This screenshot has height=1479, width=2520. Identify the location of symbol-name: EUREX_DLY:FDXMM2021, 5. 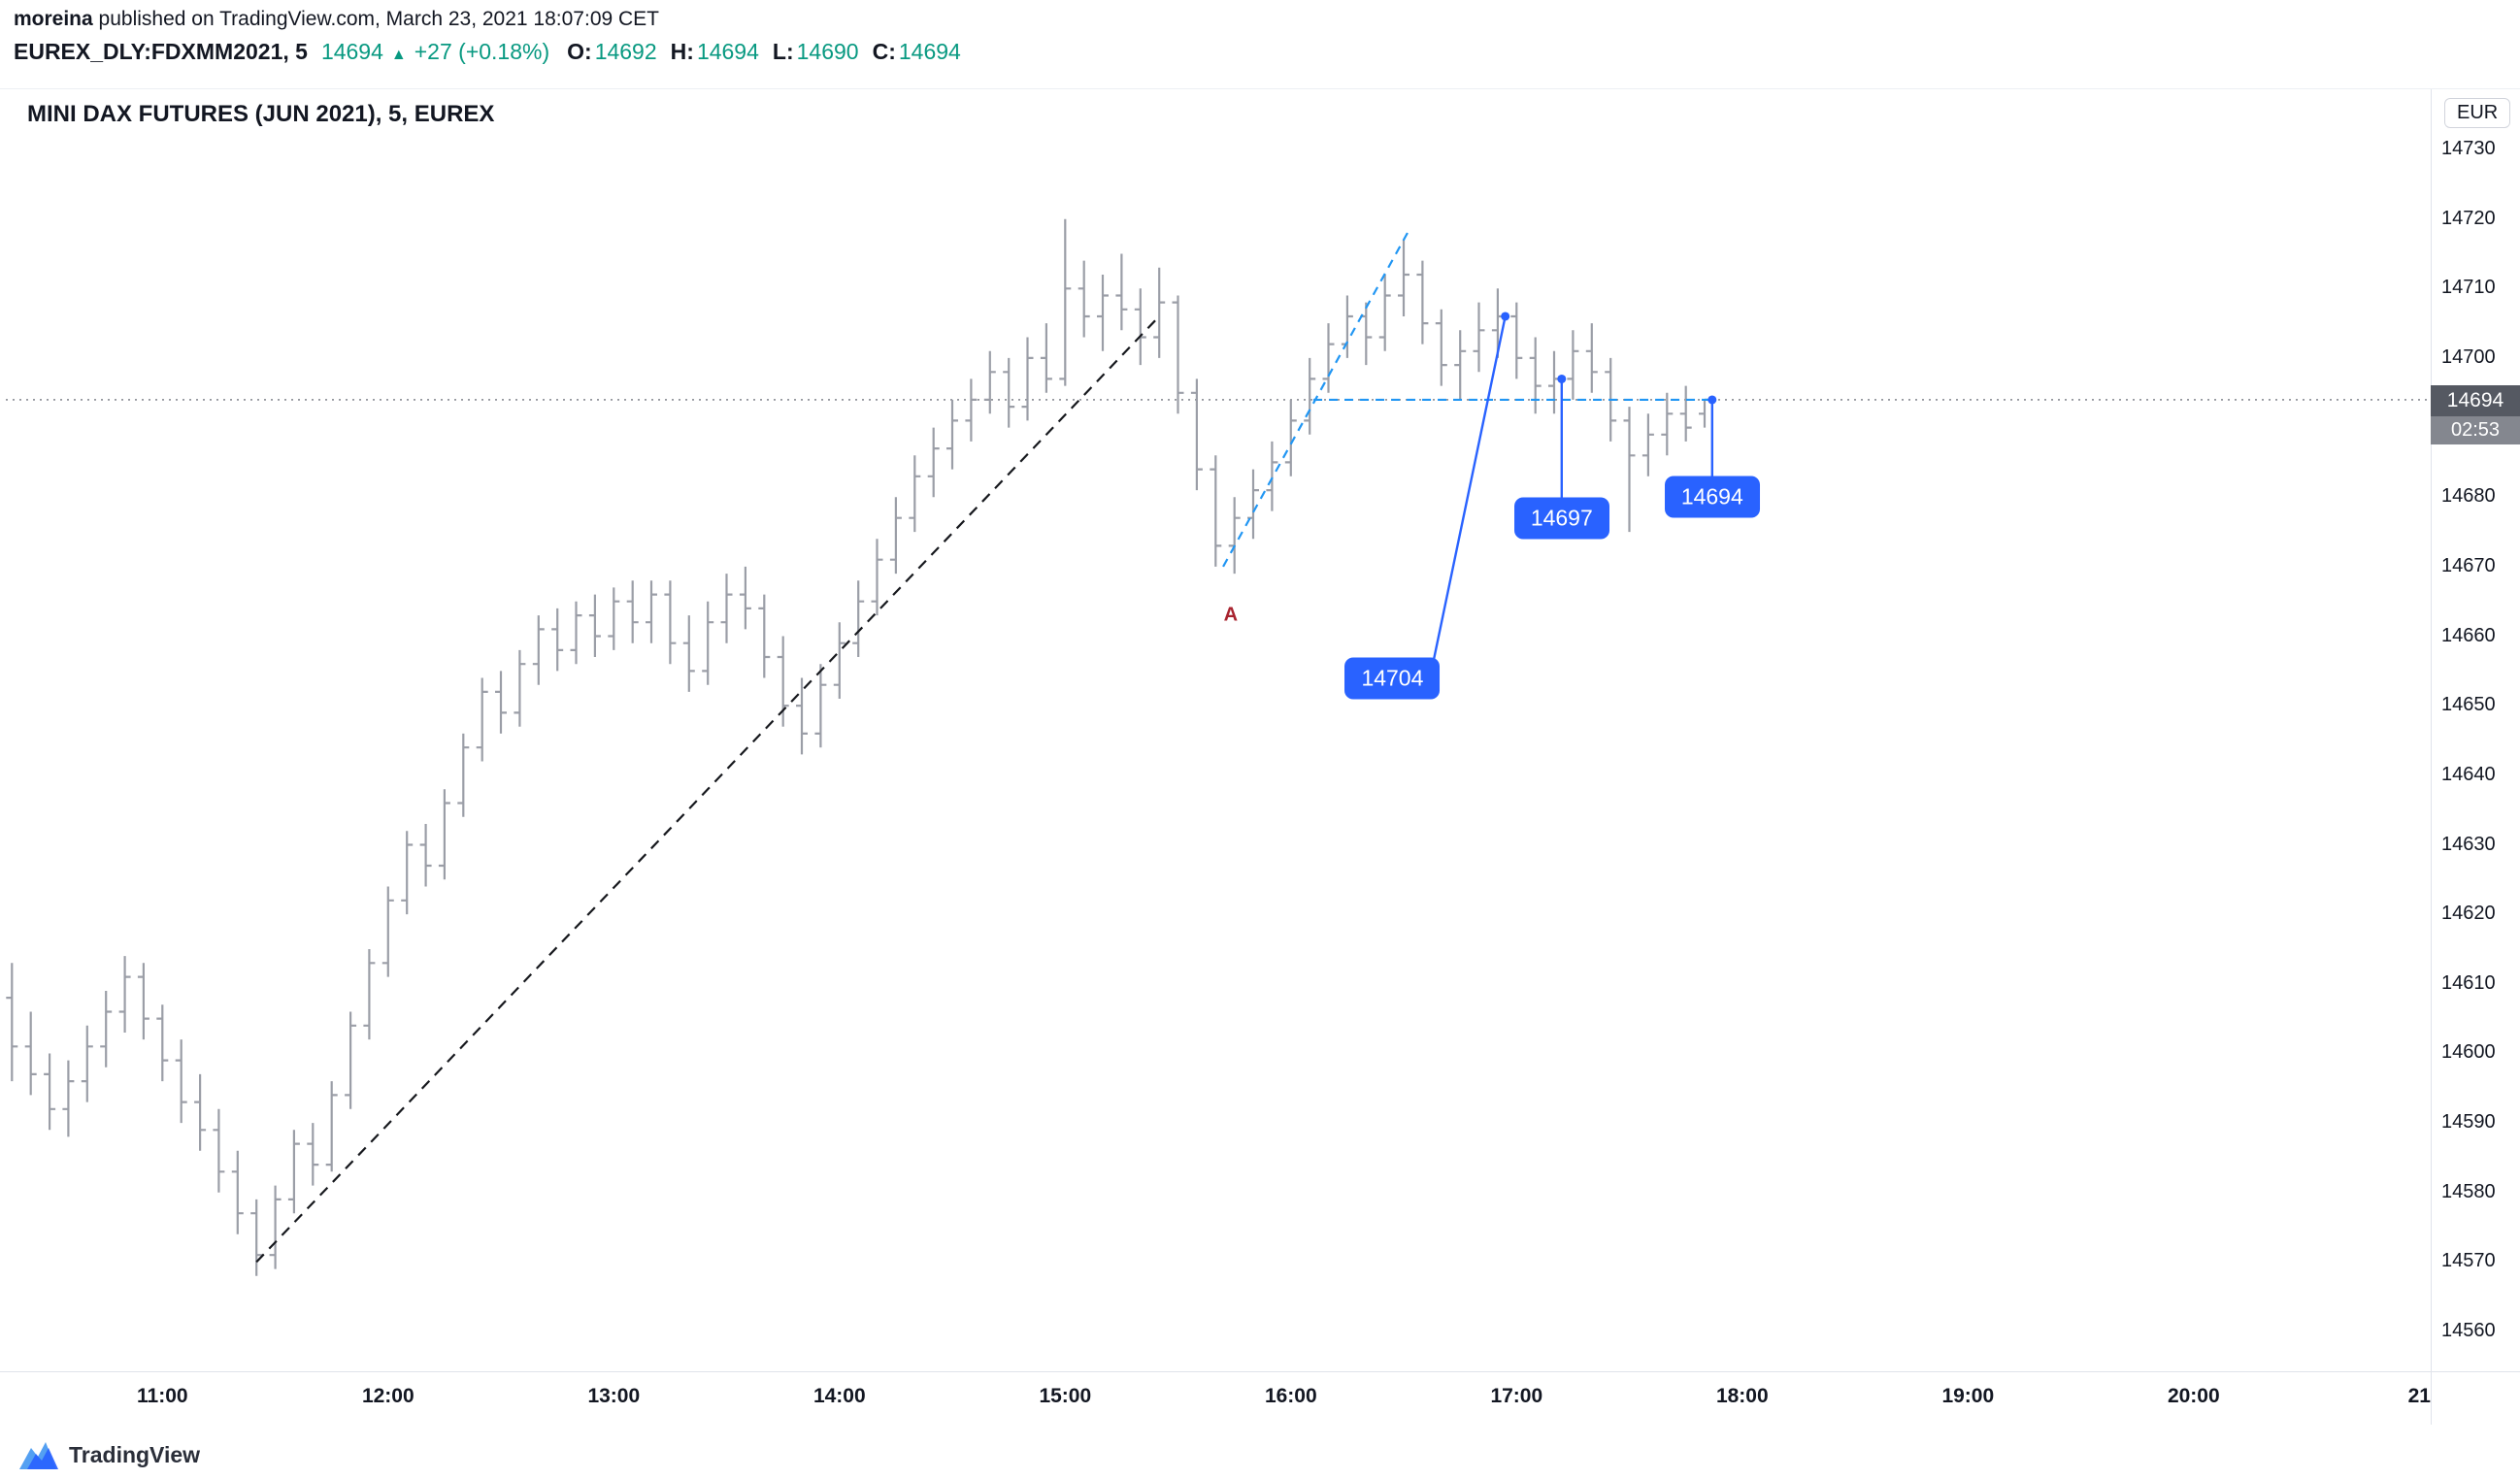
(161, 51).